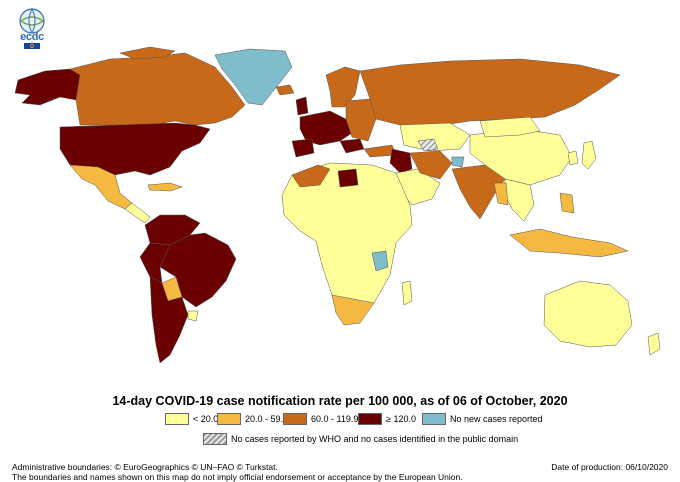  Describe the element at coordinates (147, 53) in the screenshot. I see `region-canada-islands` at that location.